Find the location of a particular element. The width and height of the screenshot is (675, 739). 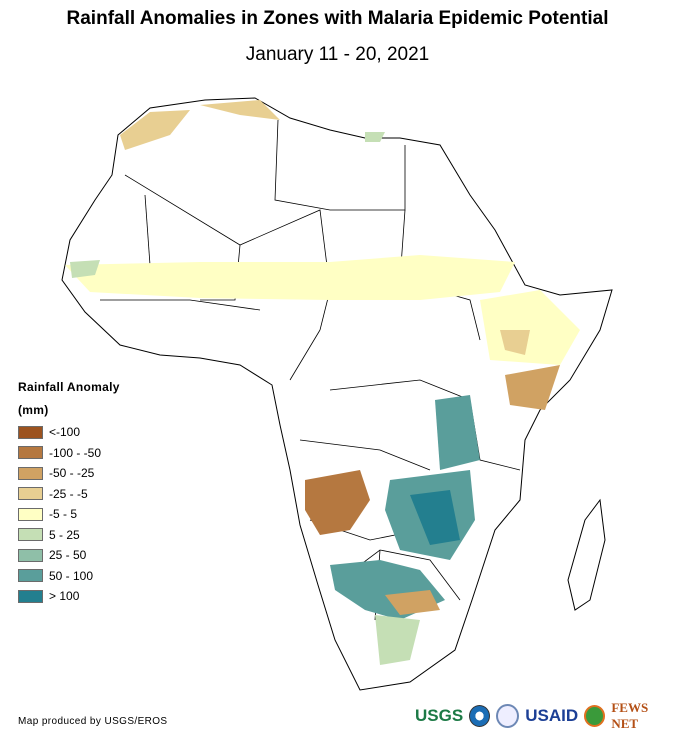

legend-item: > 100 is located at coordinates (69, 596).